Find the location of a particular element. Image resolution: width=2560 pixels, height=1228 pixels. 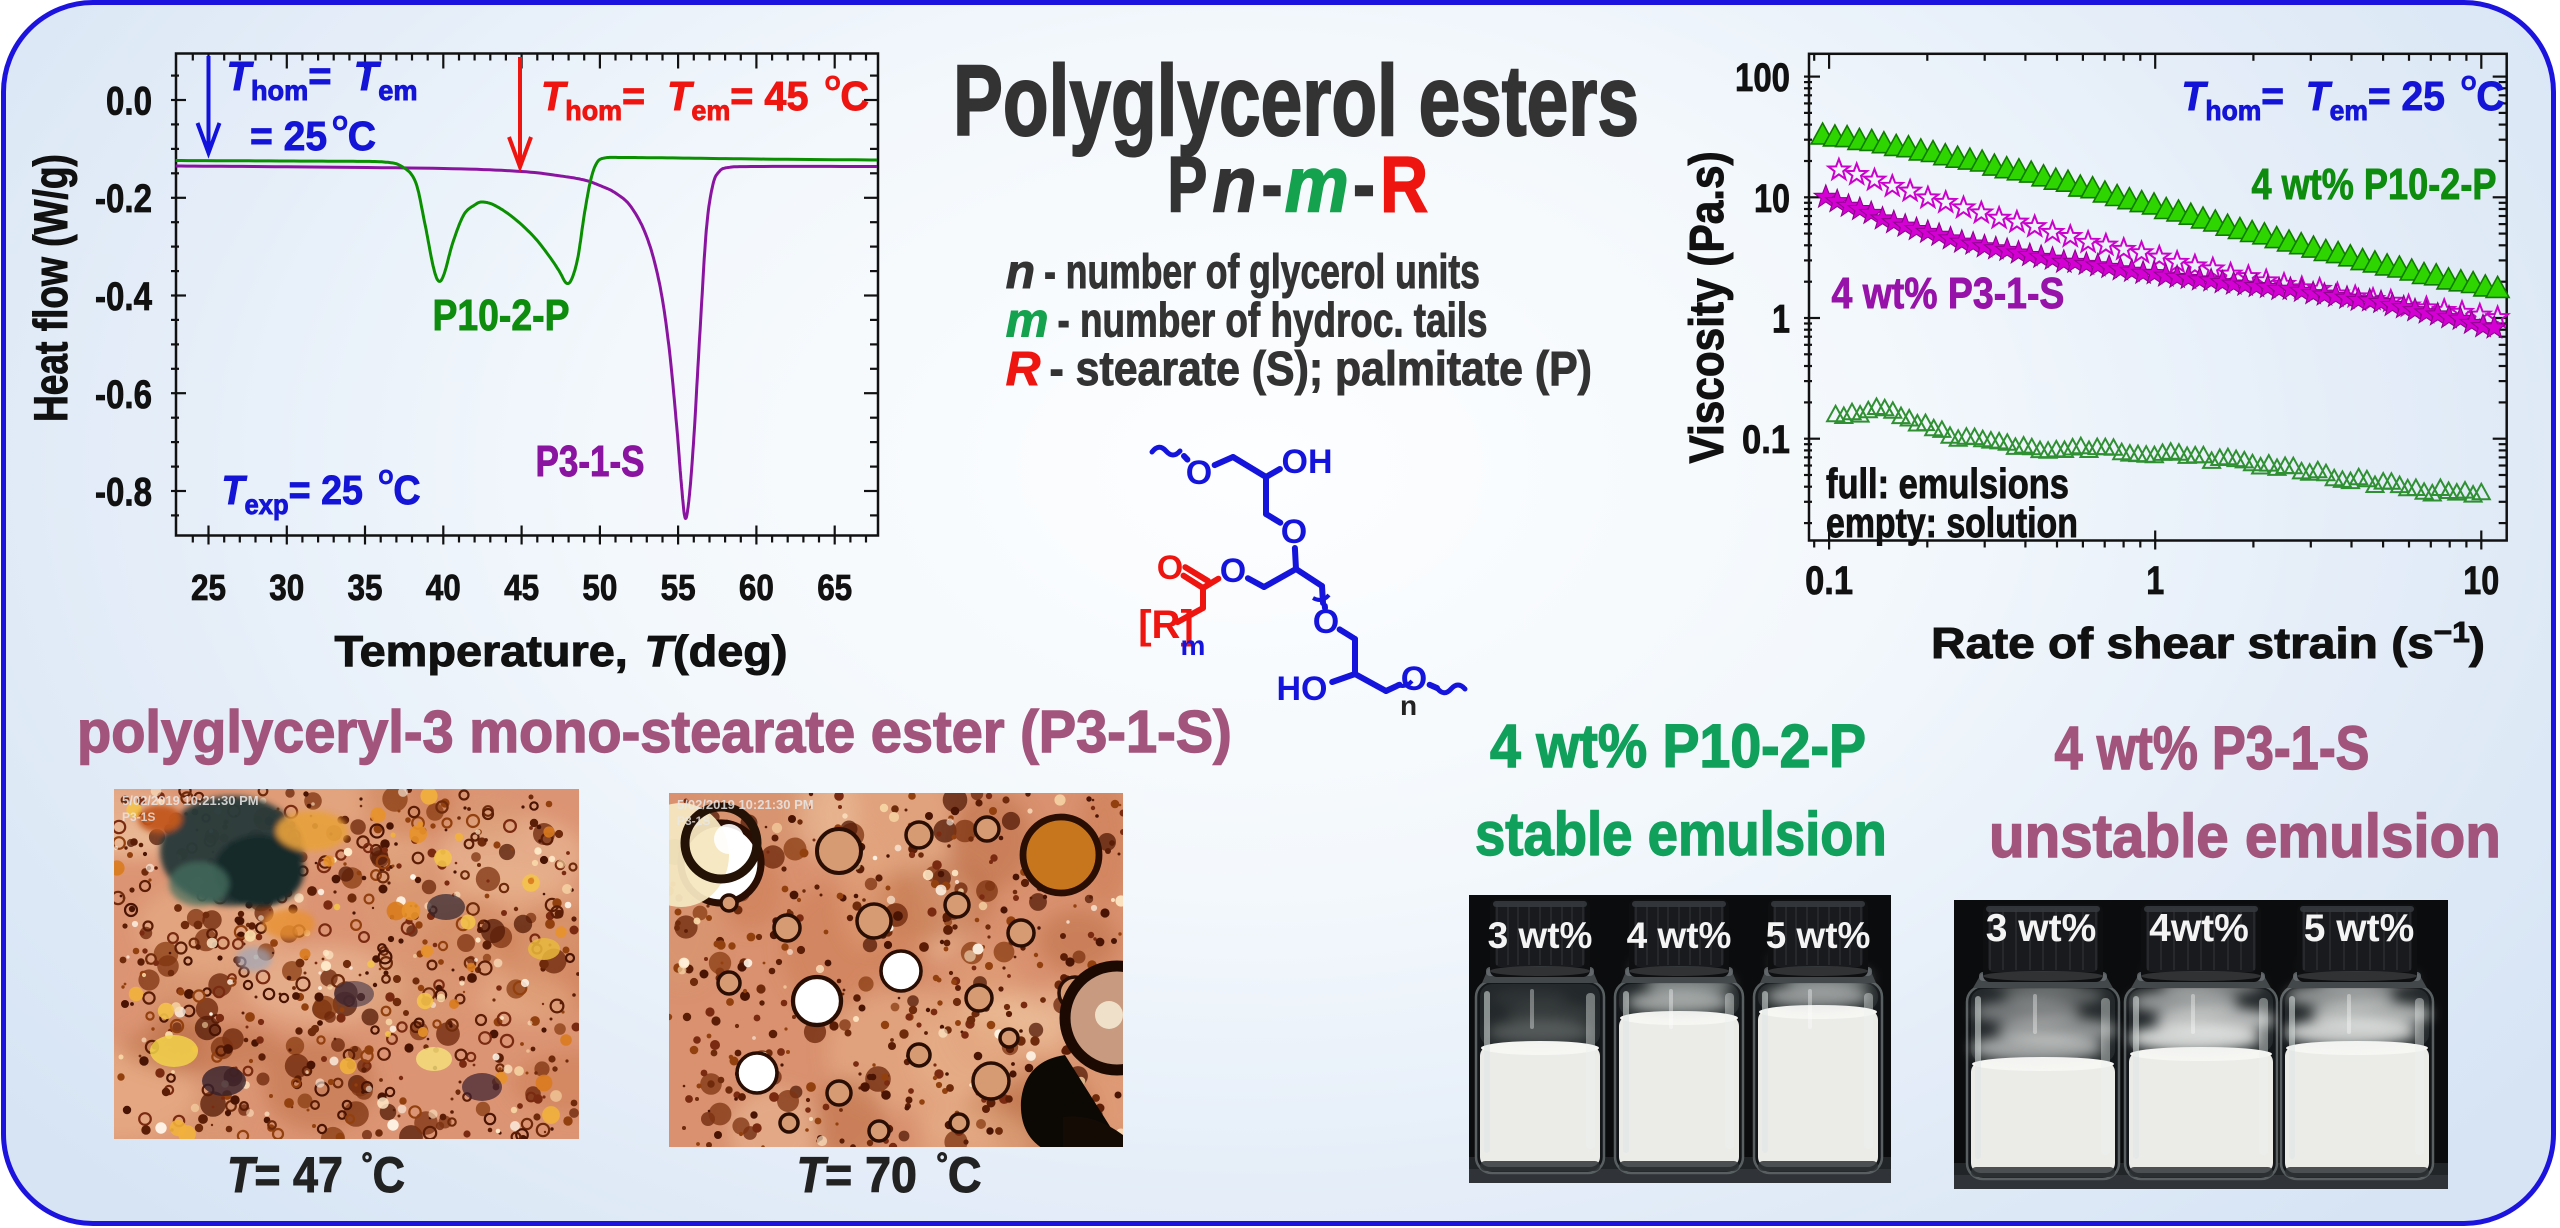

svg-text: - stearate (S); palmitate (P) is located at coordinates (1321, 369).